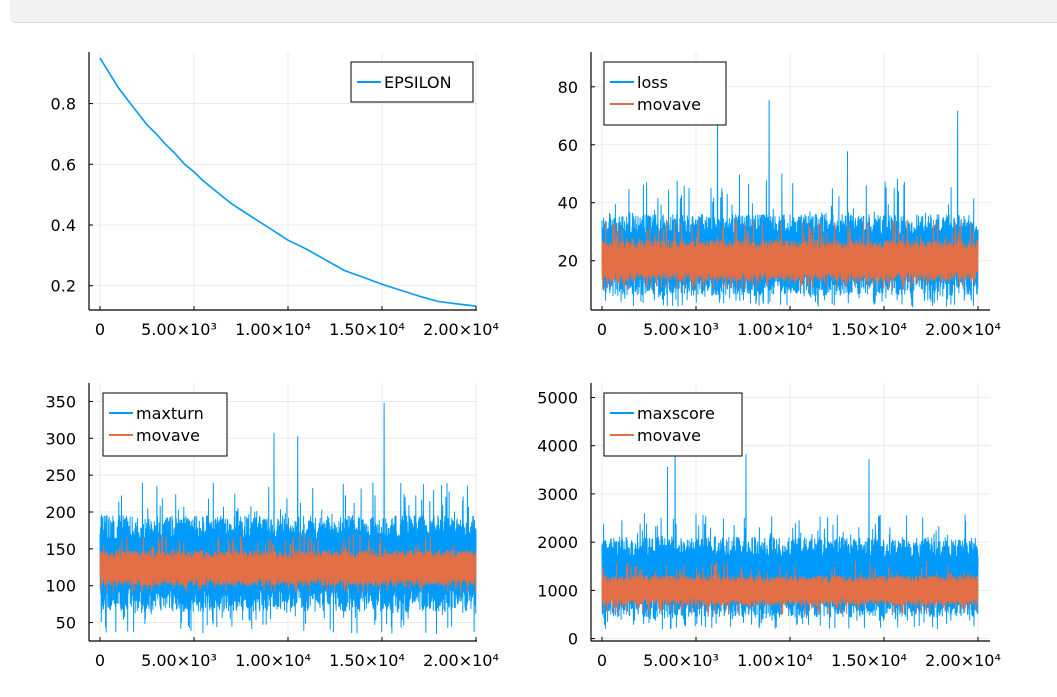  What do you see at coordinates (60, 586) in the screenshot?
I see `y-tick-label: 100` at bounding box center [60, 586].